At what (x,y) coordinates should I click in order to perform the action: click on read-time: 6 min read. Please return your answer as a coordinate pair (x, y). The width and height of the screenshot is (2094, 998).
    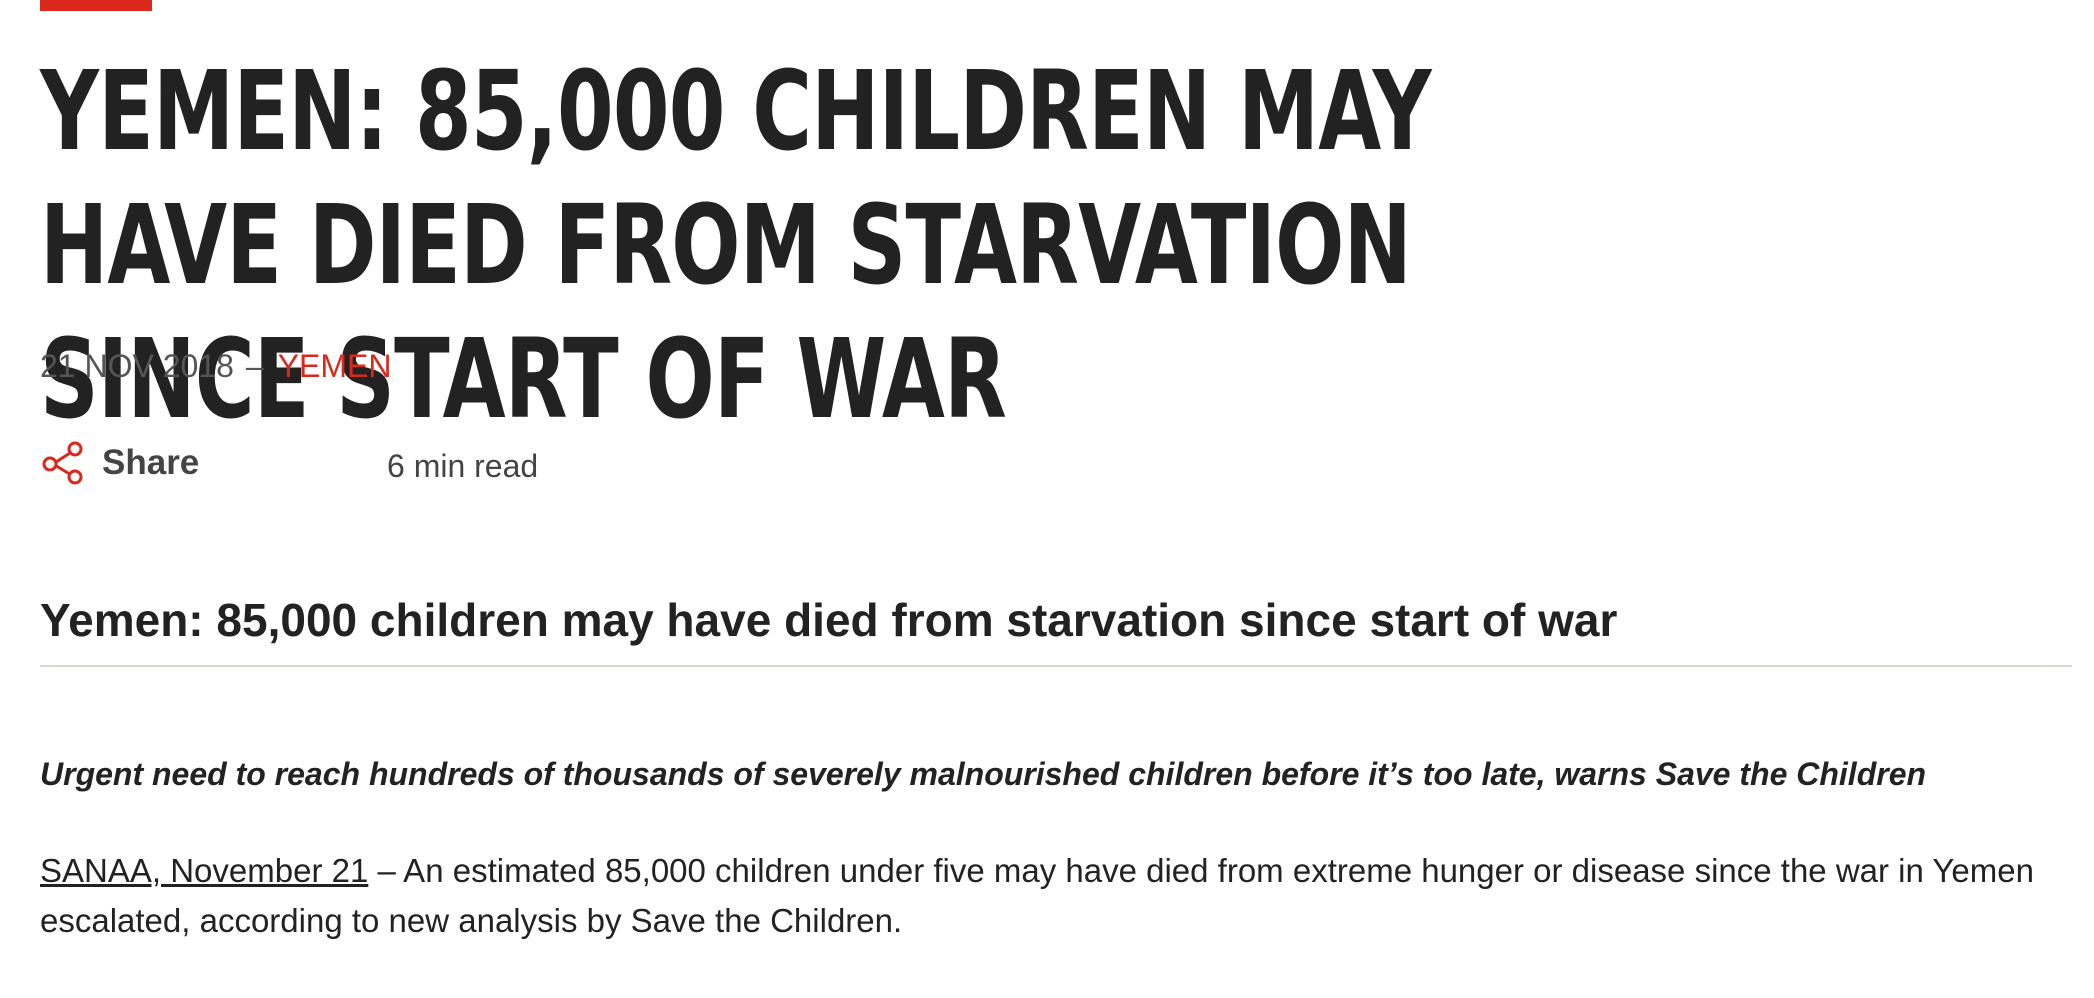
    Looking at the image, I should click on (463, 466).